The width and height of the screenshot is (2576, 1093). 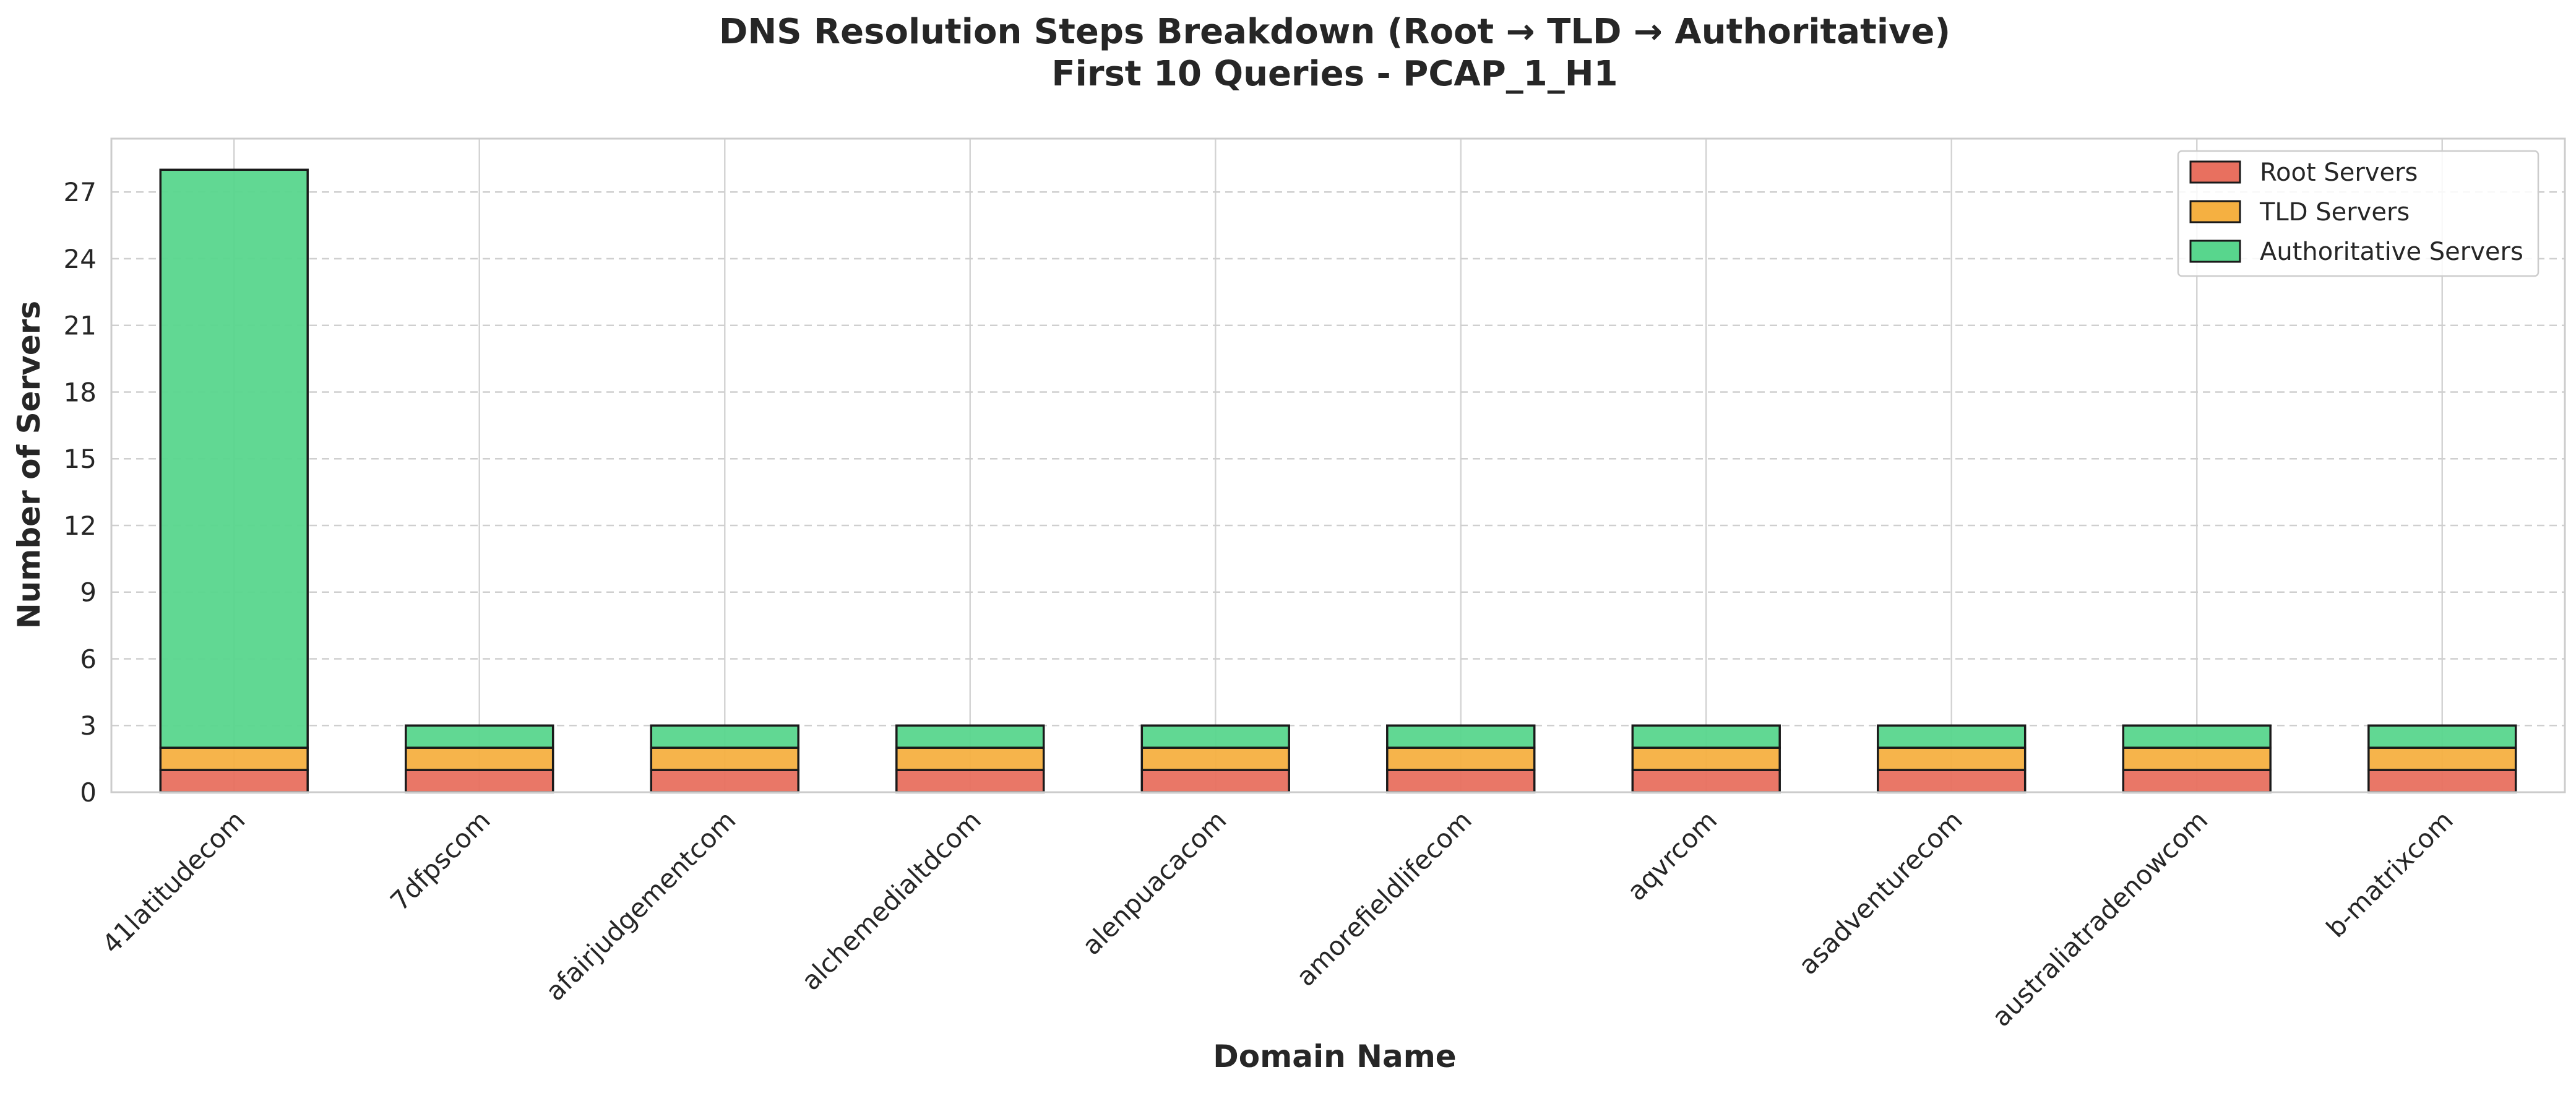 I want to click on y-tick-label: 0, so click(x=88, y=792).